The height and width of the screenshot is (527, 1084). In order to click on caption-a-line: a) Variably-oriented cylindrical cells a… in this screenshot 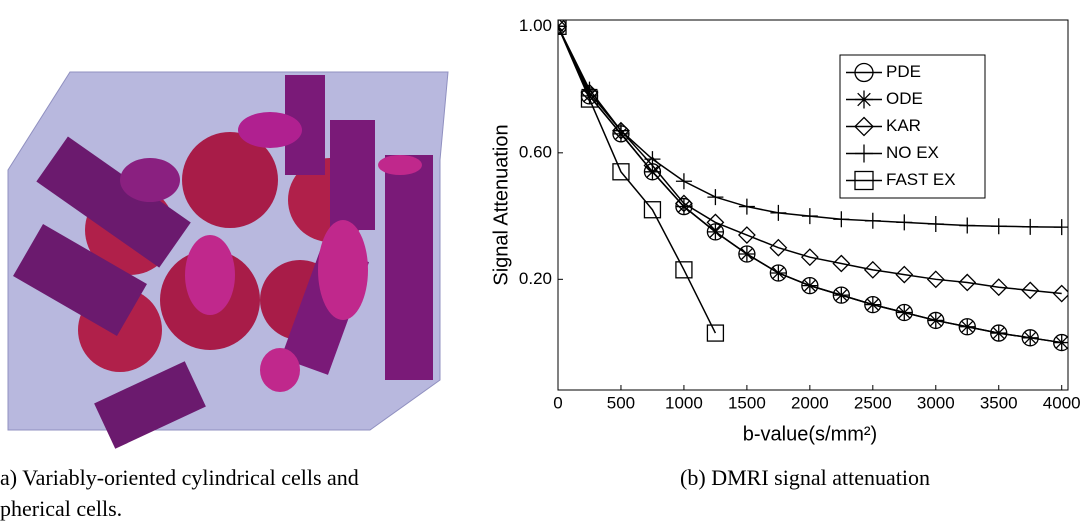, I will do `click(179, 477)`.